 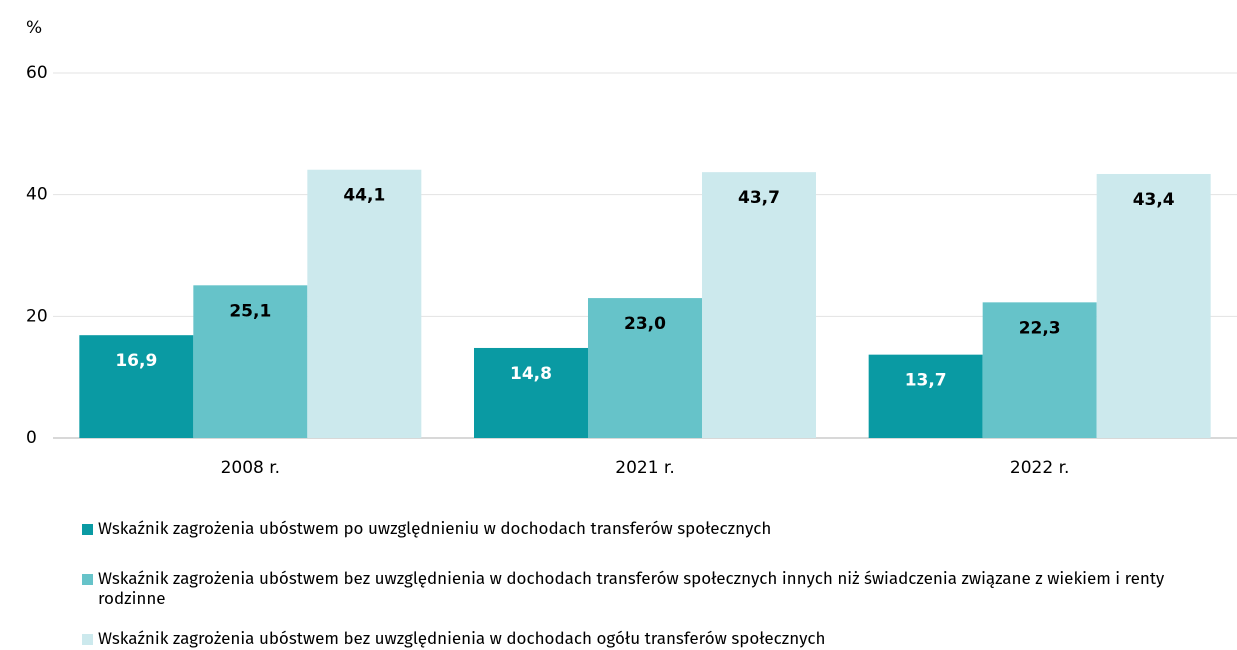 What do you see at coordinates (37, 316) in the screenshot?
I see `y-tick-label: 20` at bounding box center [37, 316].